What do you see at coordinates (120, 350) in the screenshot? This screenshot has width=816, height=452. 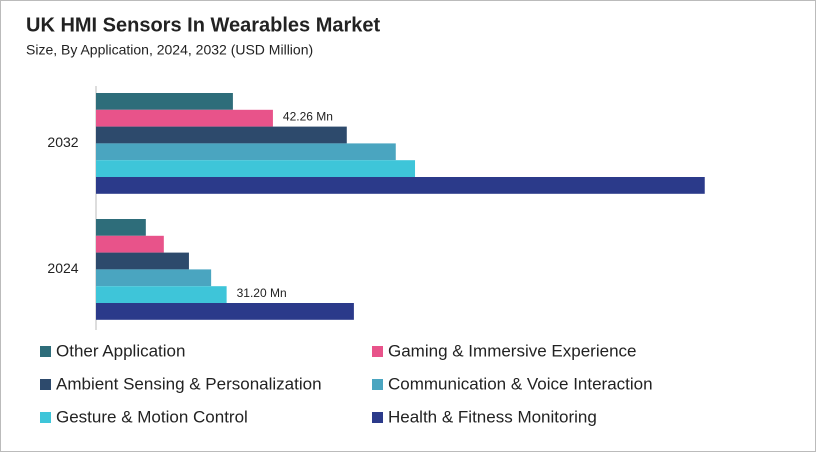 I see `legend-label: Other Application` at bounding box center [120, 350].